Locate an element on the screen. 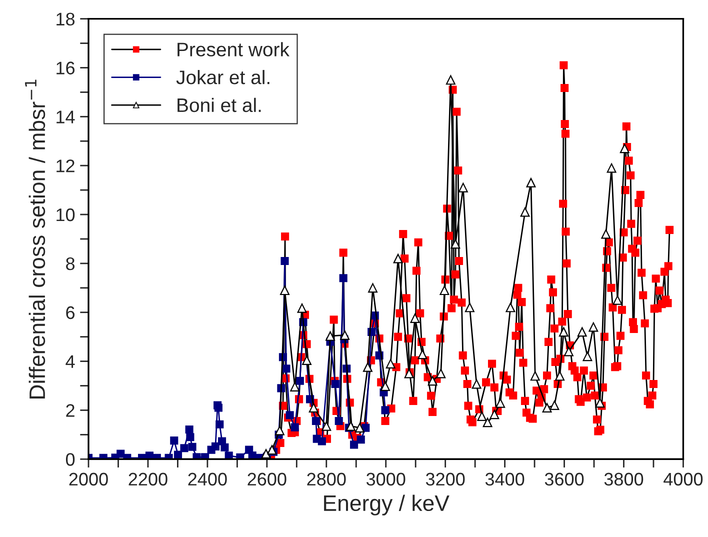  x-tick-label: 3800 is located at coordinates (624, 479).